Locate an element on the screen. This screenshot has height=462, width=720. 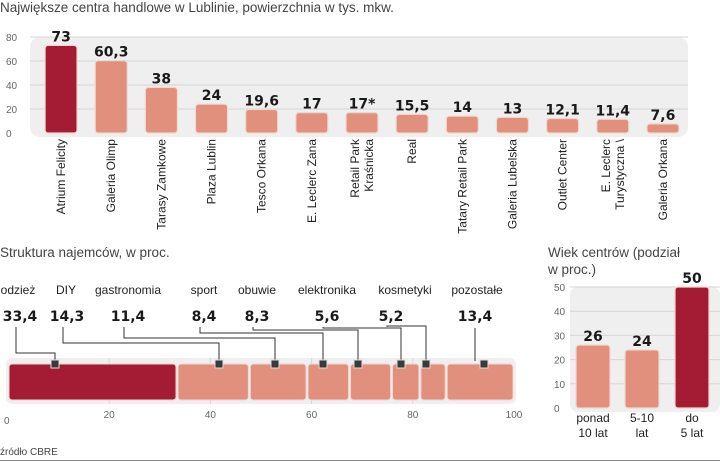
category-label: Tatary Retail Park is located at coordinates (462, 186).